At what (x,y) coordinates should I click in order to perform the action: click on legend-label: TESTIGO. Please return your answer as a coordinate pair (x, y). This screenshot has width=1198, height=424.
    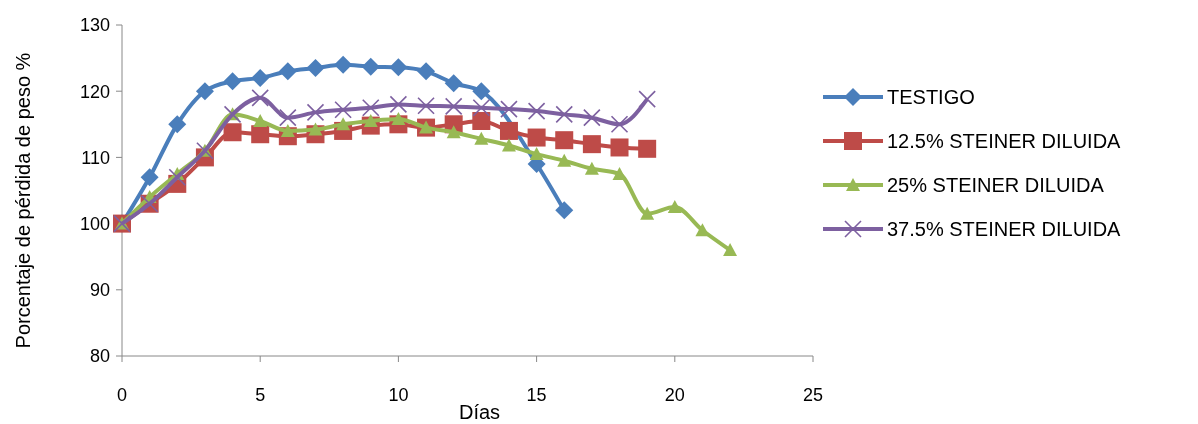
    Looking at the image, I should click on (931, 97).